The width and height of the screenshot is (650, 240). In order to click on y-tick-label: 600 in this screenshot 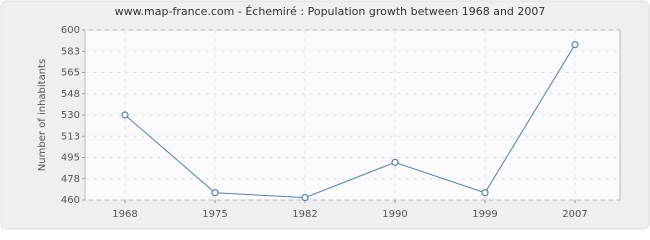, I will do `click(70, 30)`.